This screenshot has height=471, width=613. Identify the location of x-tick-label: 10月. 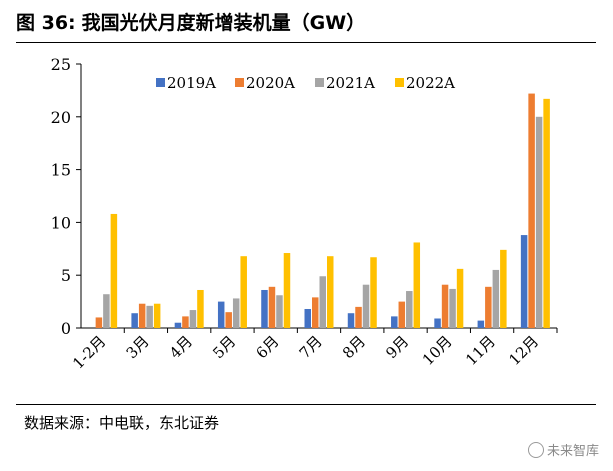
(437, 350).